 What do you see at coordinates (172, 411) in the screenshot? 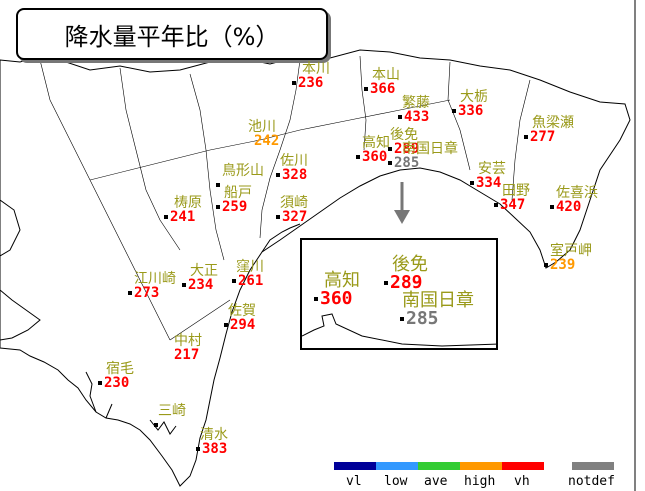
I see `station-name: 三崎` at bounding box center [172, 411].